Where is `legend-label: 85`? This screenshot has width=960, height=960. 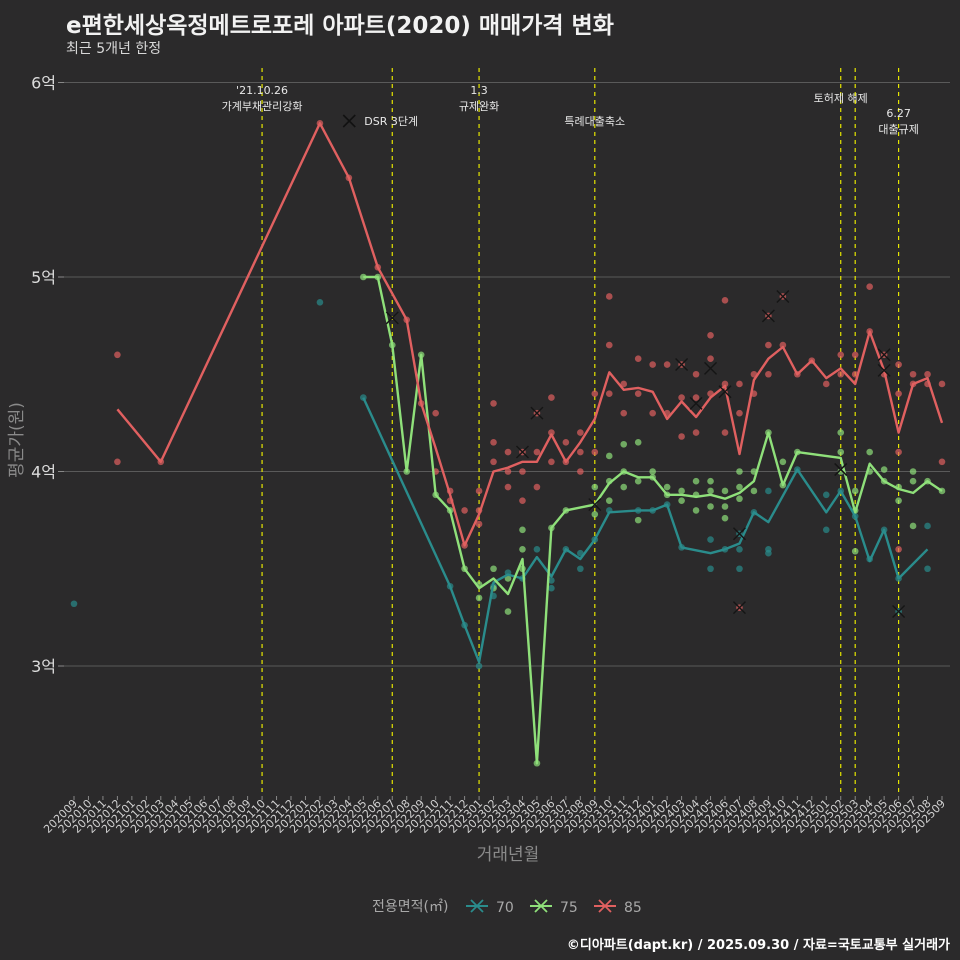
legend-label: 85 is located at coordinates (633, 908).